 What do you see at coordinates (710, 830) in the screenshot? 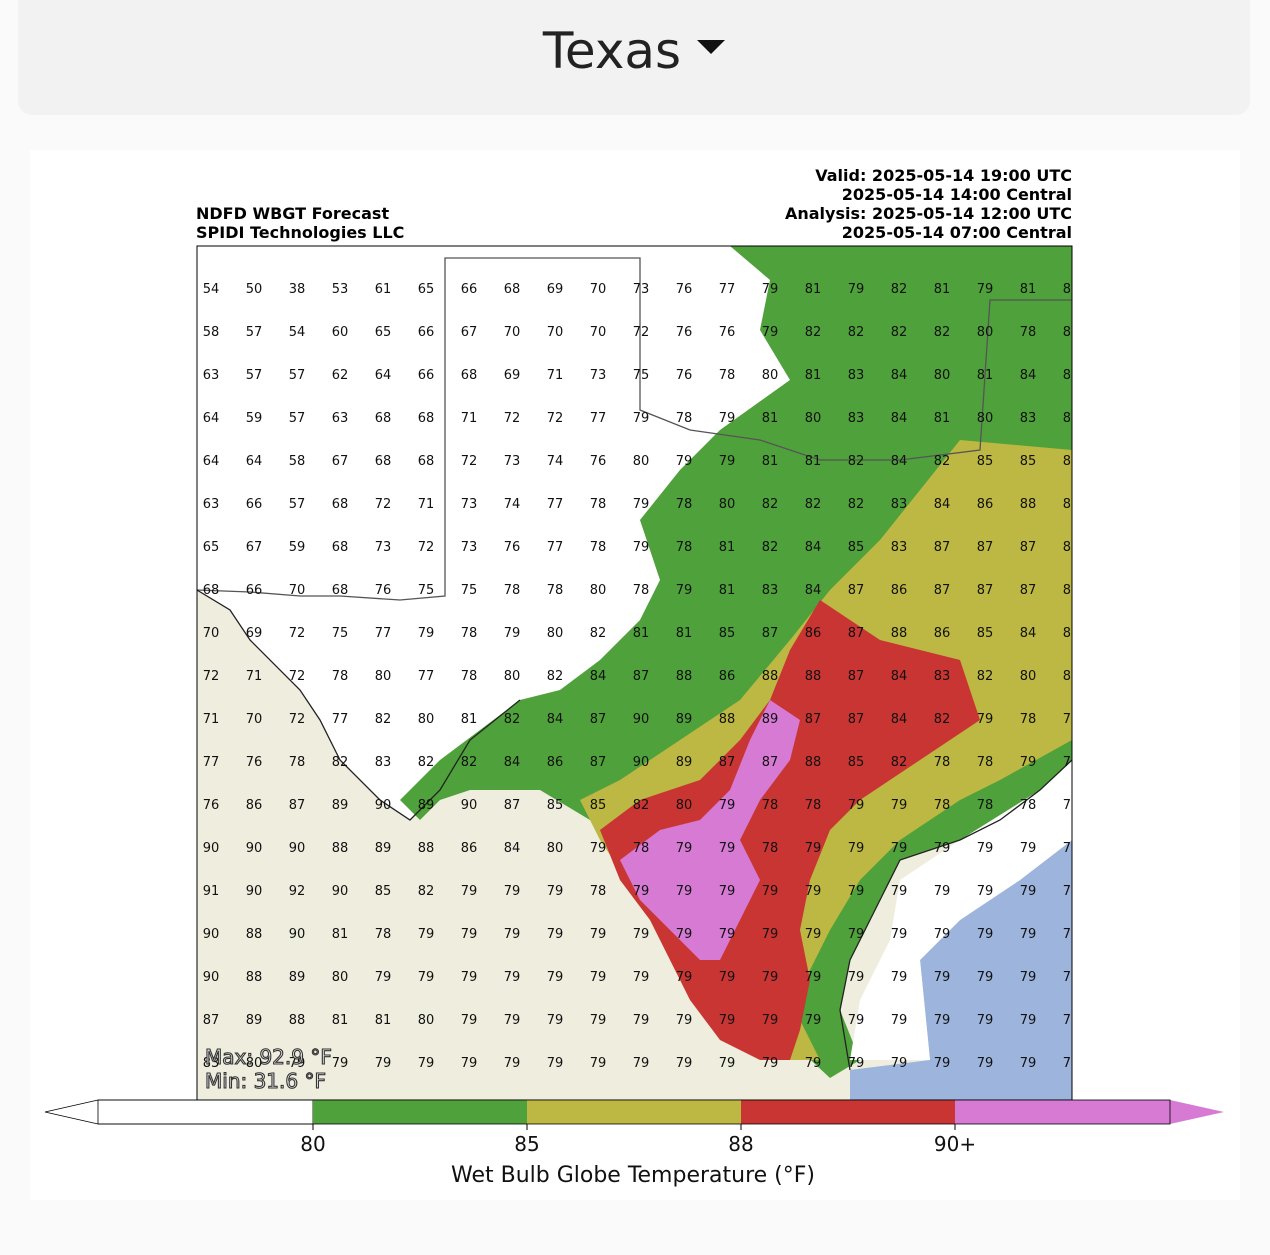
I see `region-90-plus` at bounding box center [710, 830].